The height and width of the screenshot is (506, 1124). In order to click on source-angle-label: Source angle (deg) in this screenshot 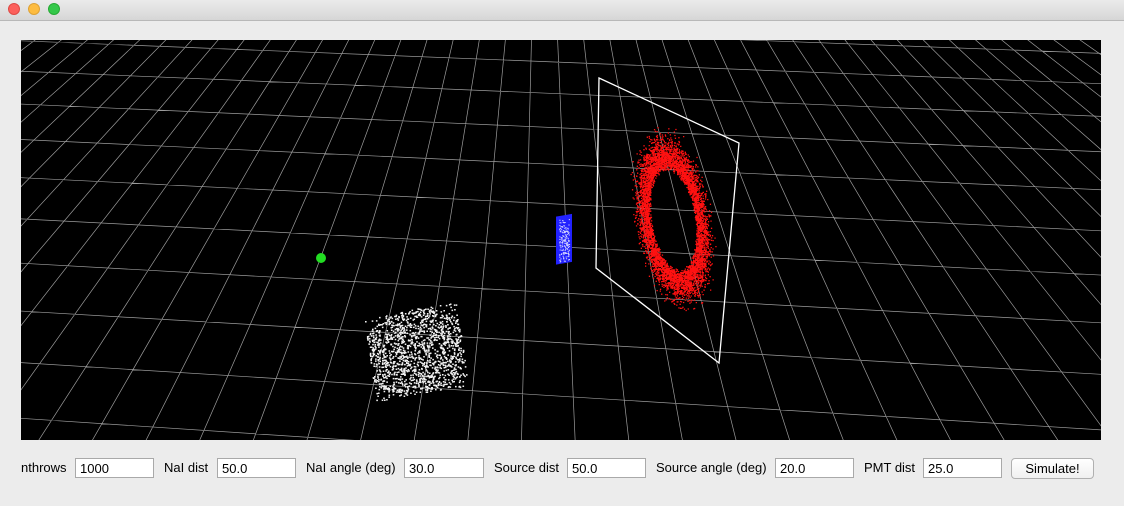, I will do `click(711, 467)`.